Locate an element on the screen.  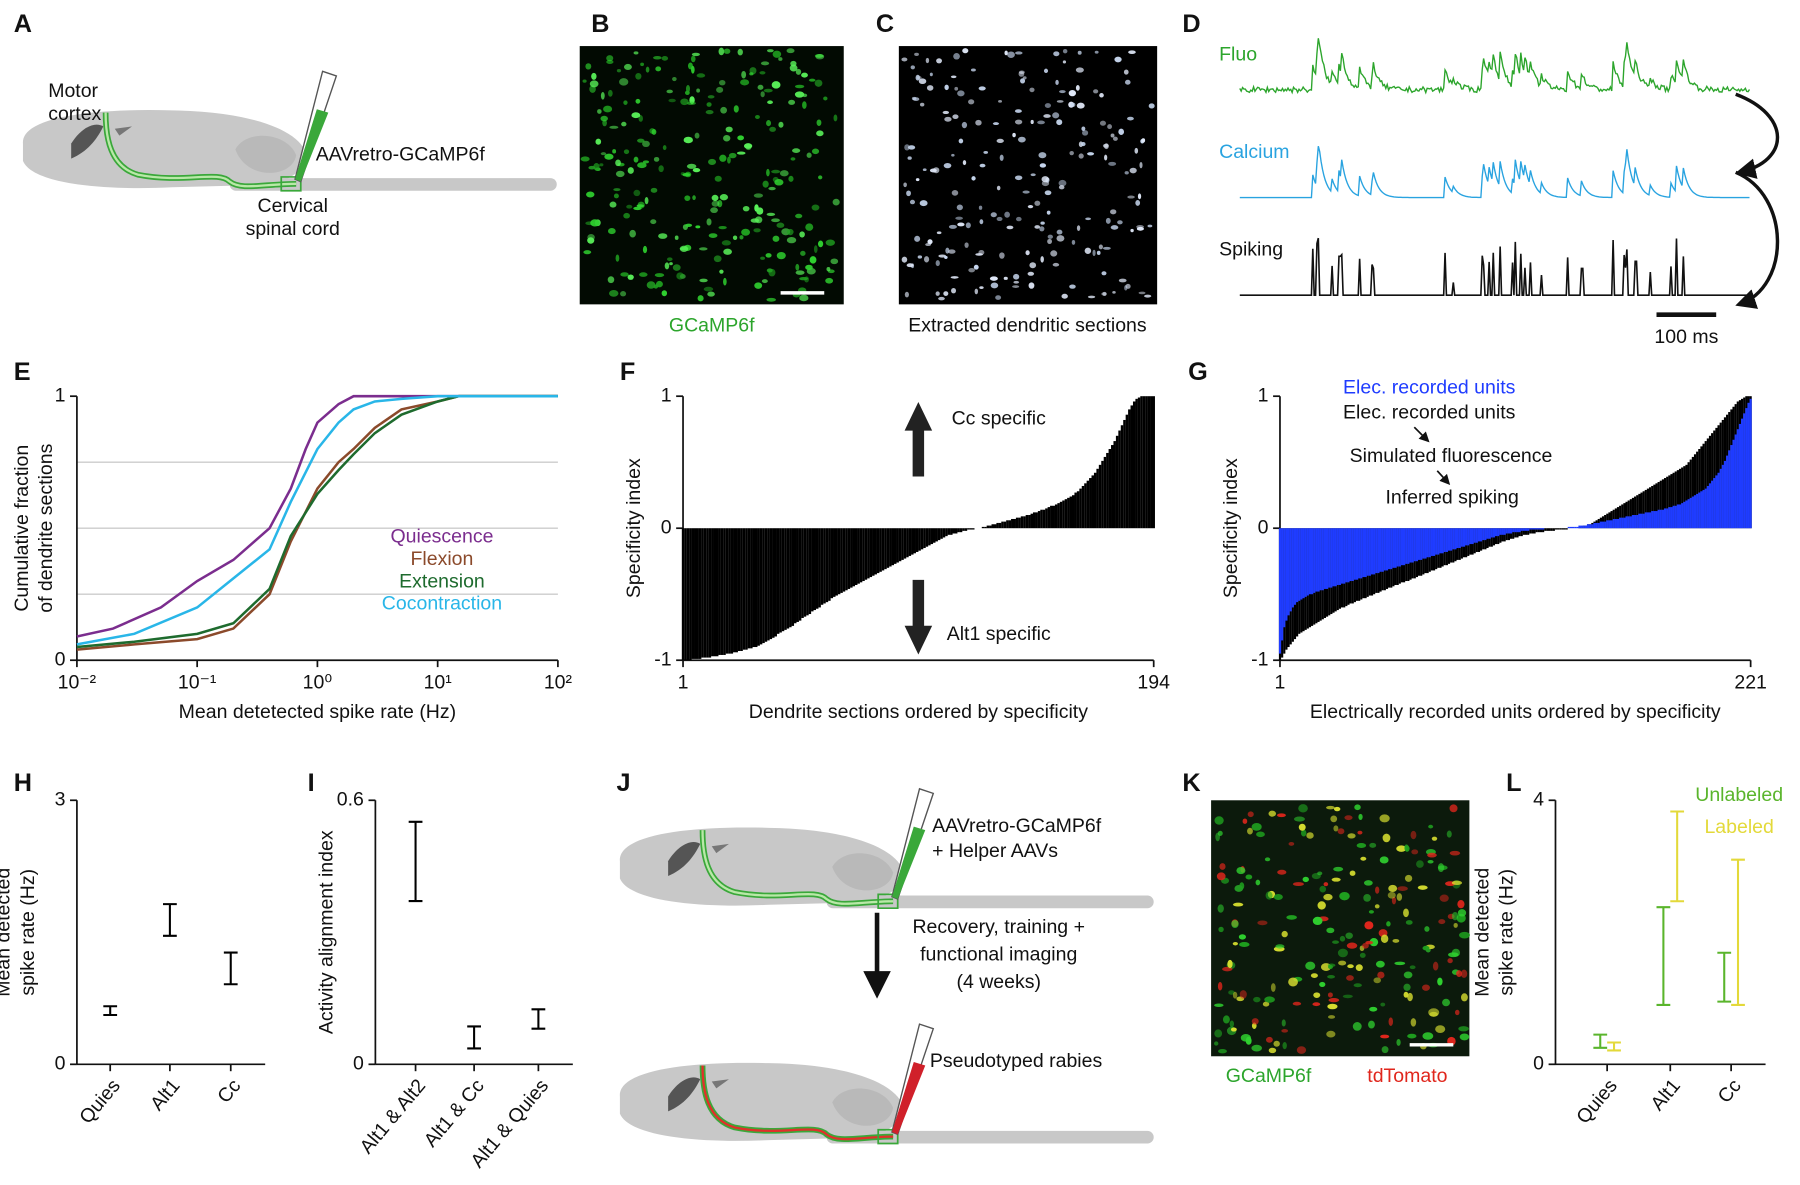
x-tick-label: 1 is located at coordinates (683, 682).